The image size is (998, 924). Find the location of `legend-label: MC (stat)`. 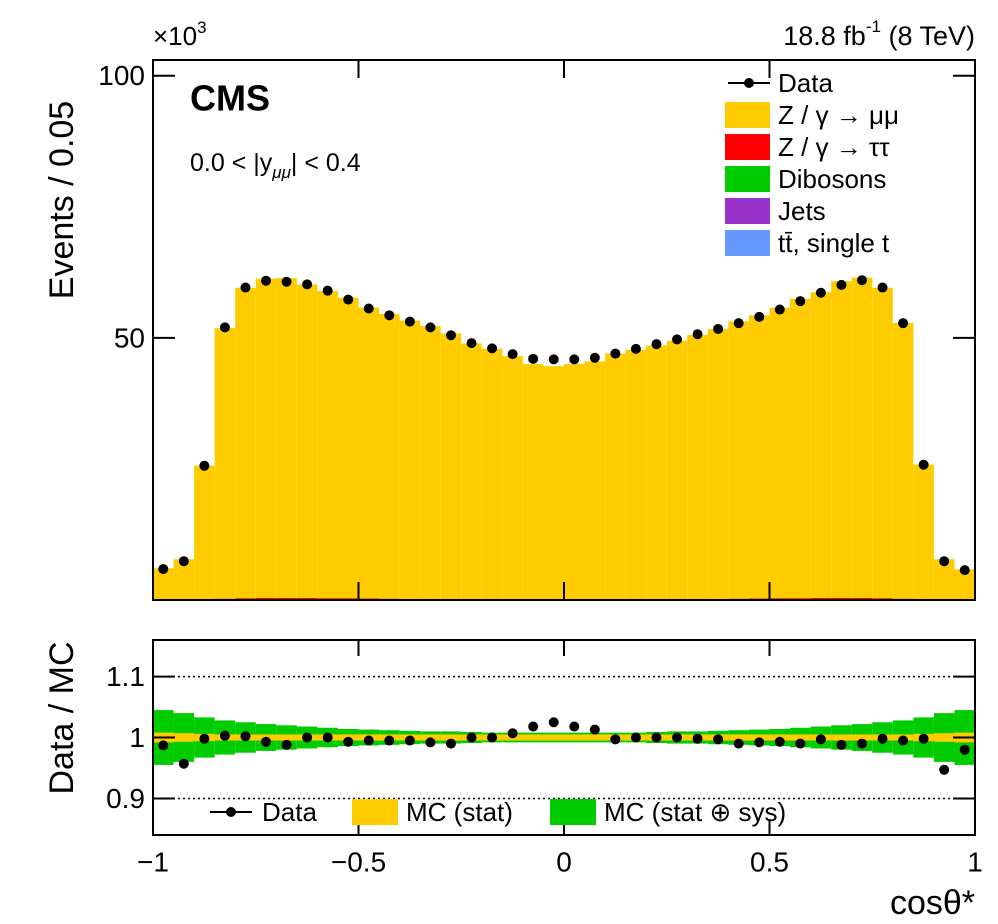

legend-label: MC (stat) is located at coordinates (459, 812).